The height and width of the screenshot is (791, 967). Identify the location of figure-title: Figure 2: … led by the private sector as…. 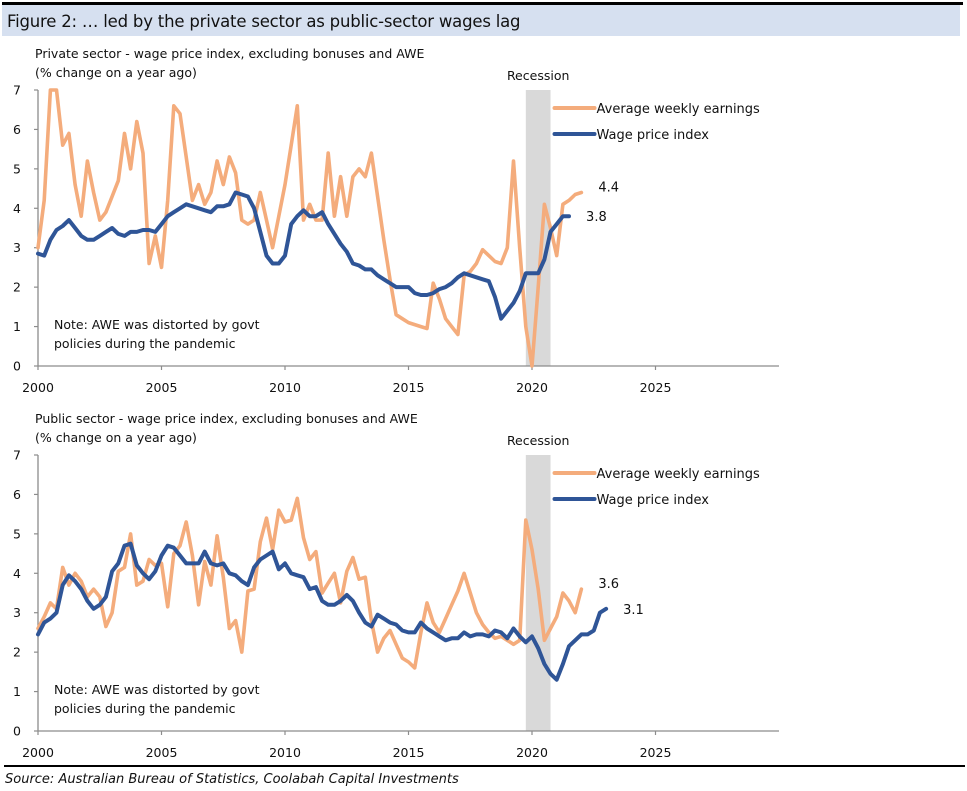
(264, 21).